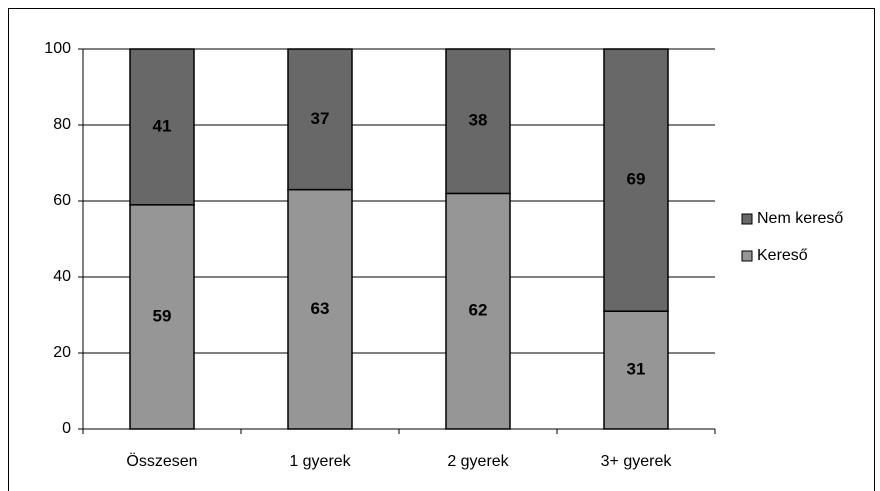  Describe the element at coordinates (62, 200) in the screenshot. I see `y-tick-label: 60` at that location.